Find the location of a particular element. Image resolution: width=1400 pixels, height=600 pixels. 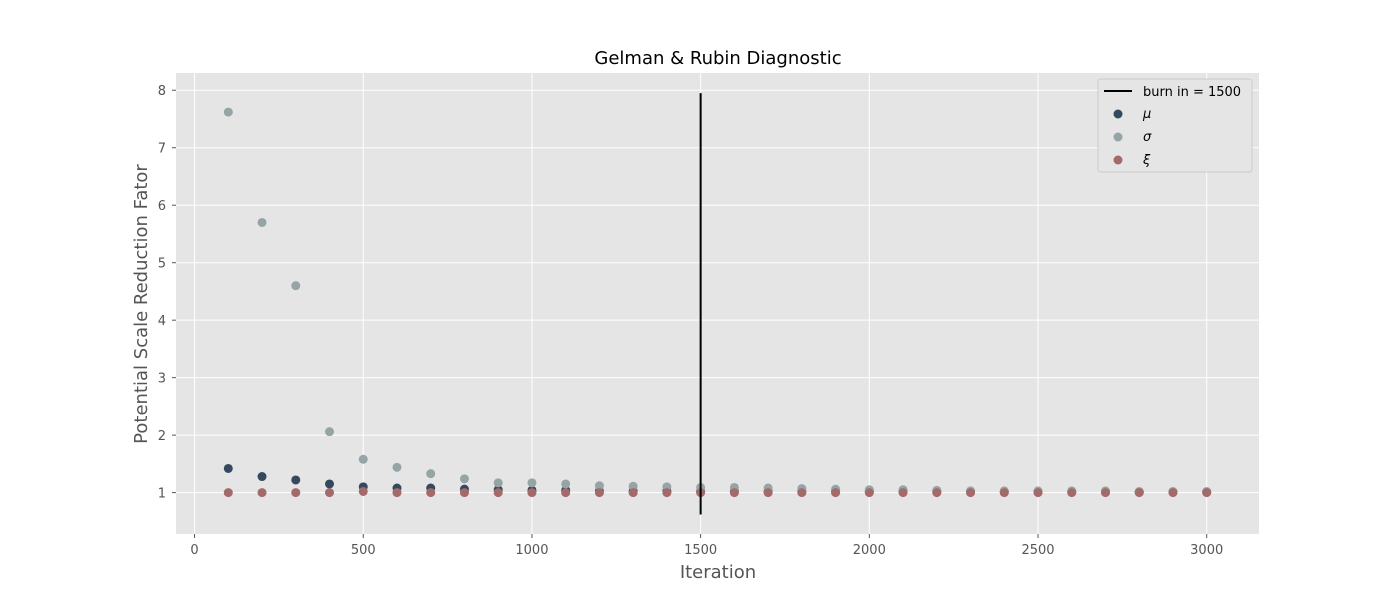

y-tick-label: 7 is located at coordinates (162, 149).